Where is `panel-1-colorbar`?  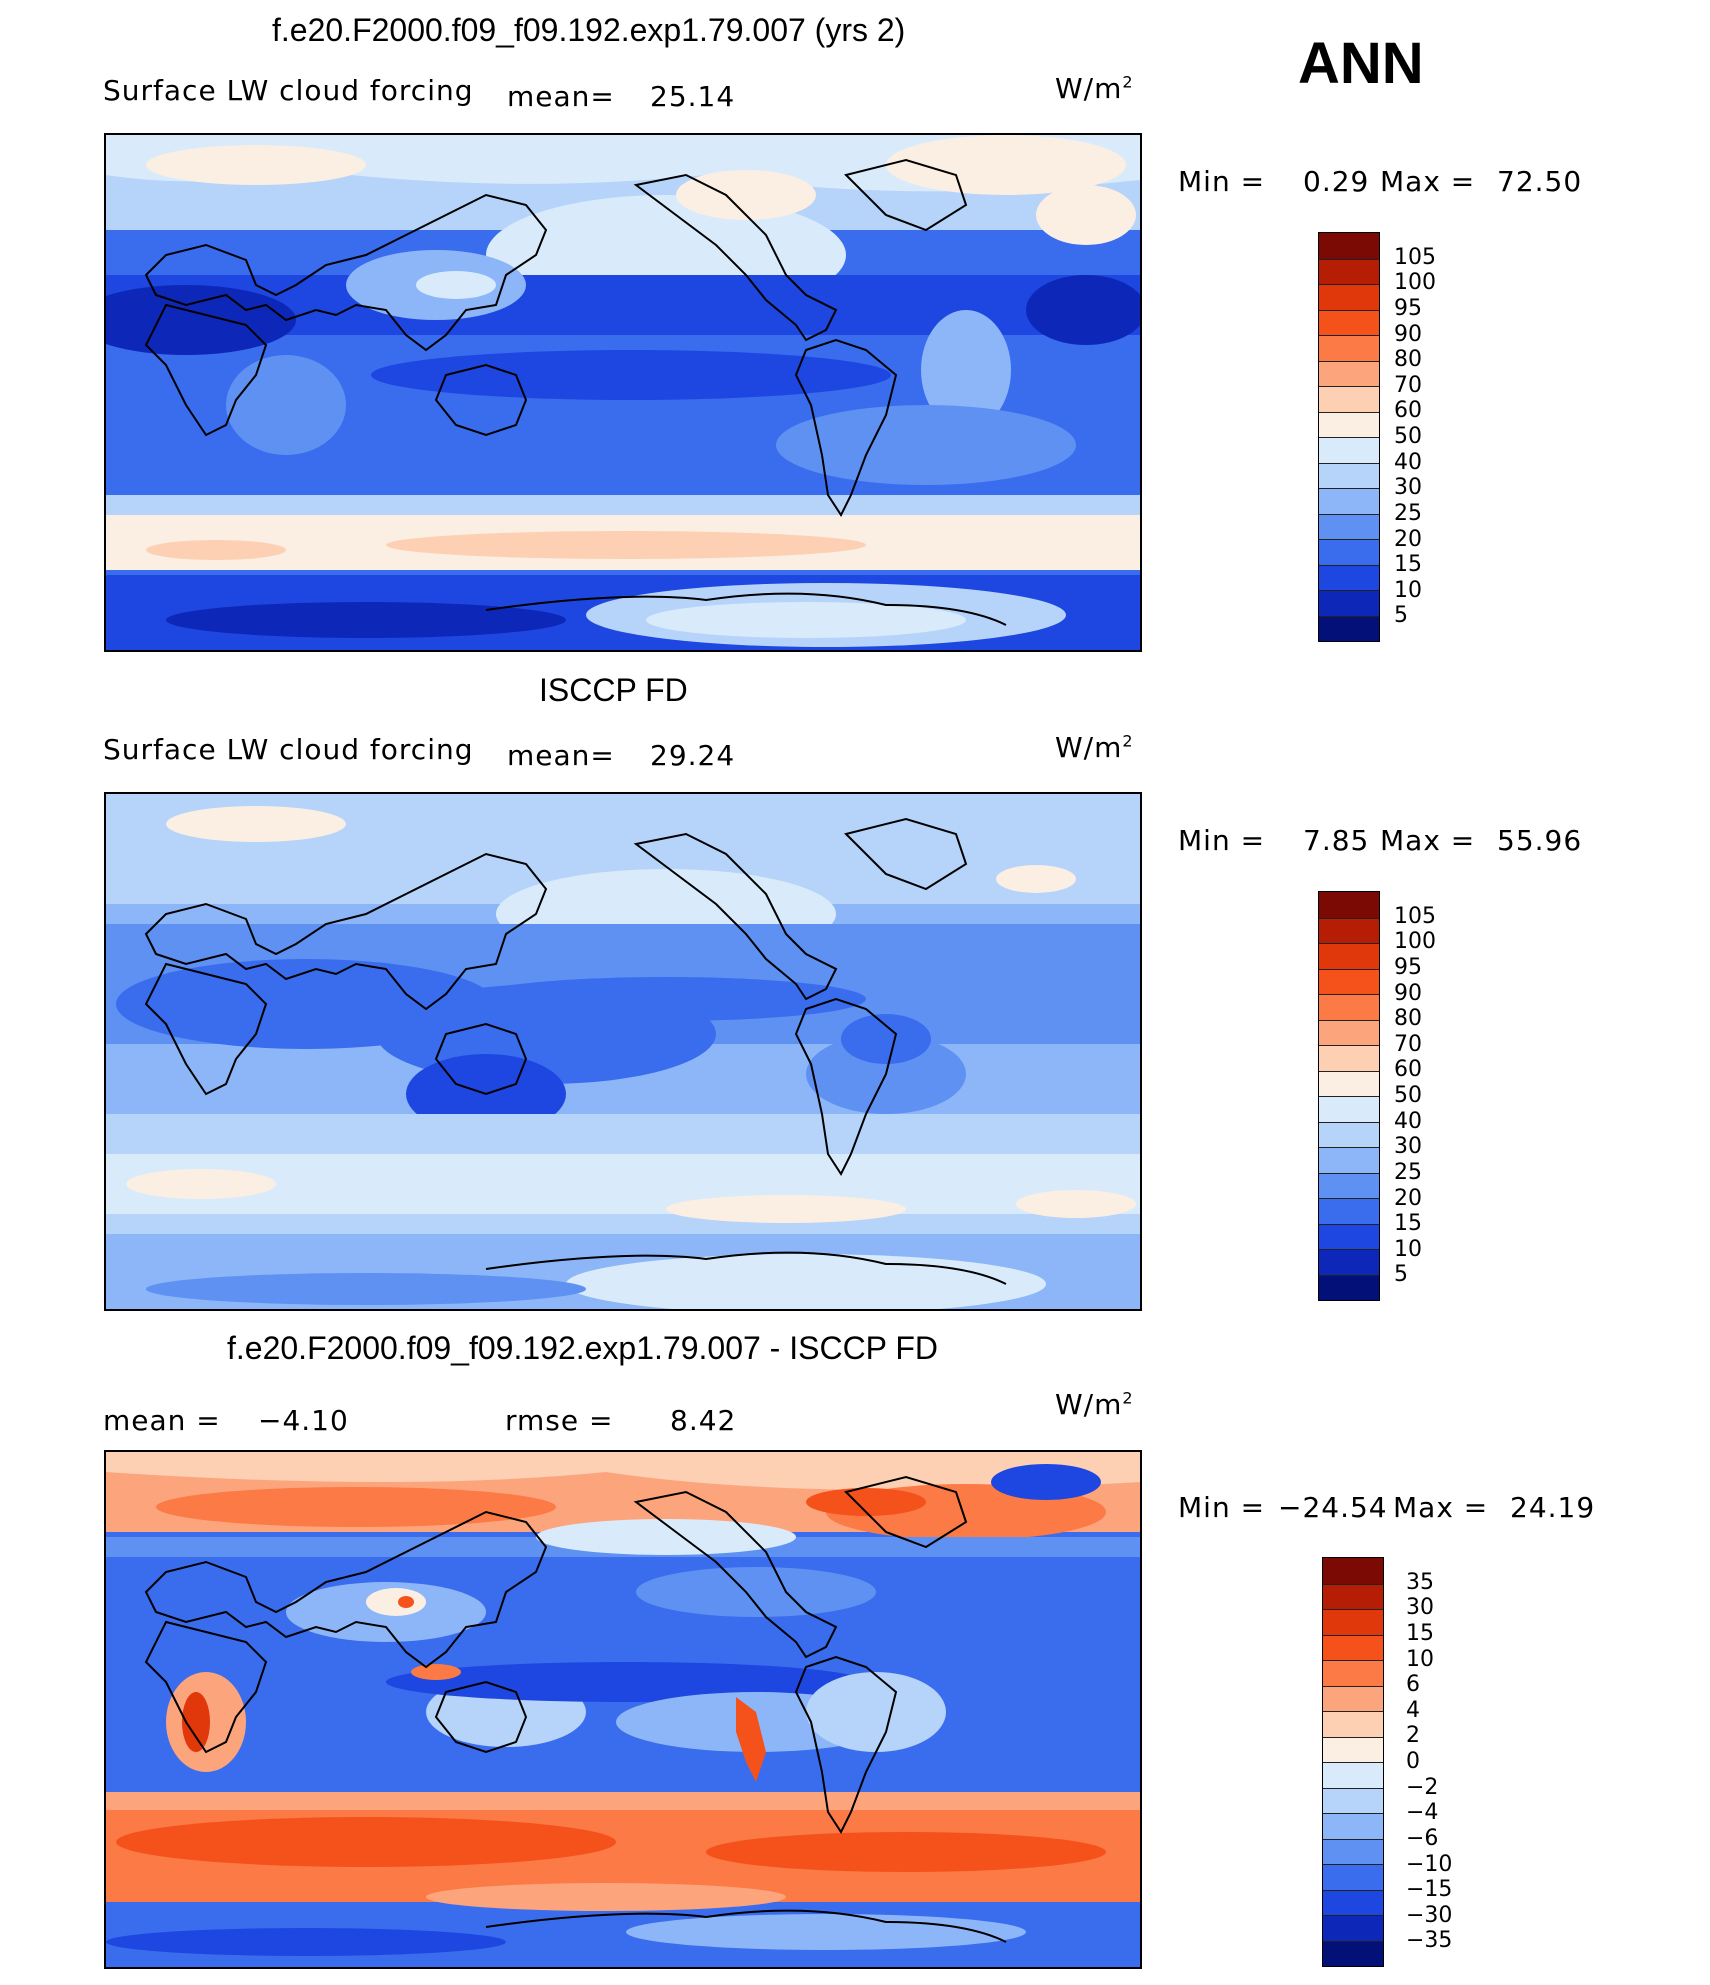
panel-1-colorbar is located at coordinates (1349, 437).